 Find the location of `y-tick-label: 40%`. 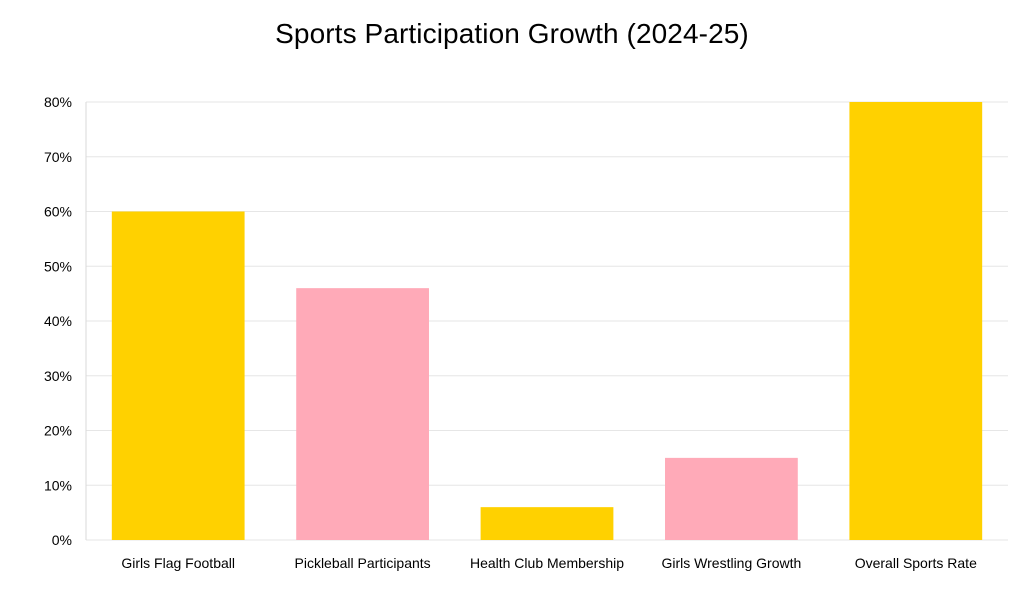

y-tick-label: 40% is located at coordinates (58, 321).